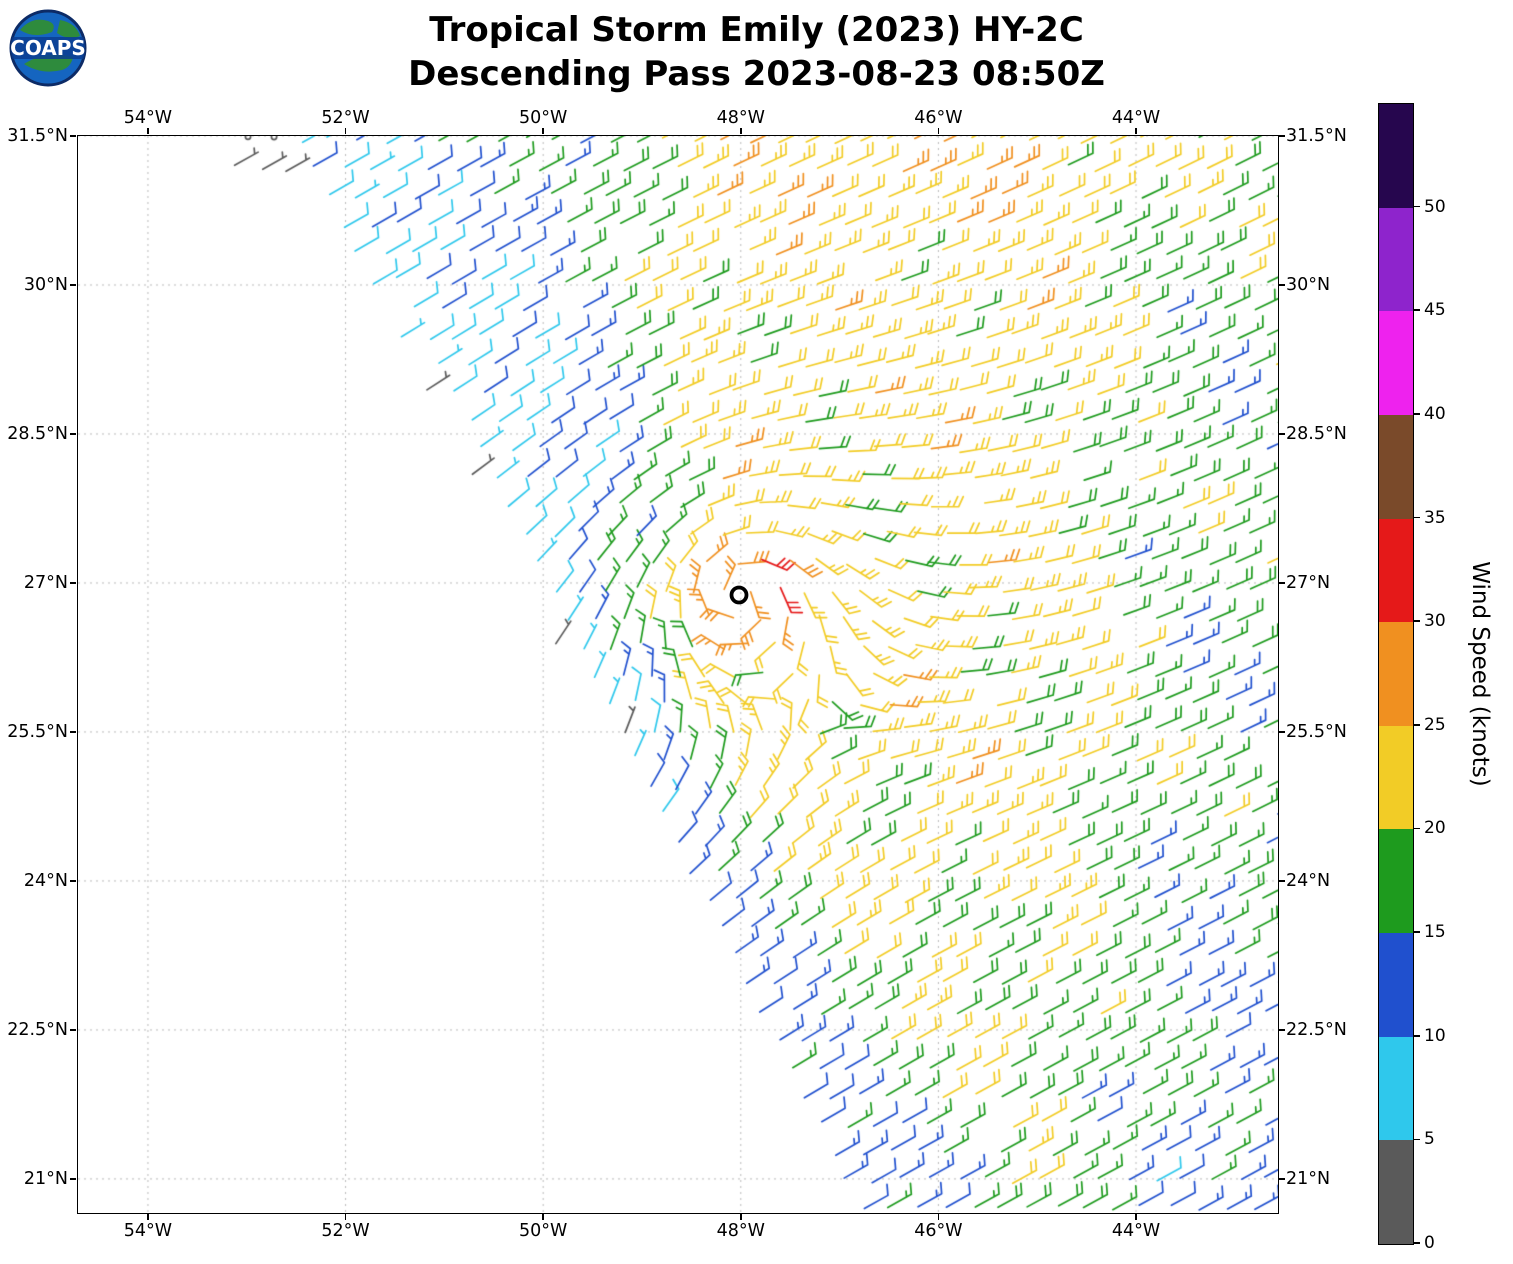 The image size is (1513, 1264). What do you see at coordinates (37, 1029) in the screenshot?
I see `lat-tick-label-left: 22.5°N` at bounding box center [37, 1029].